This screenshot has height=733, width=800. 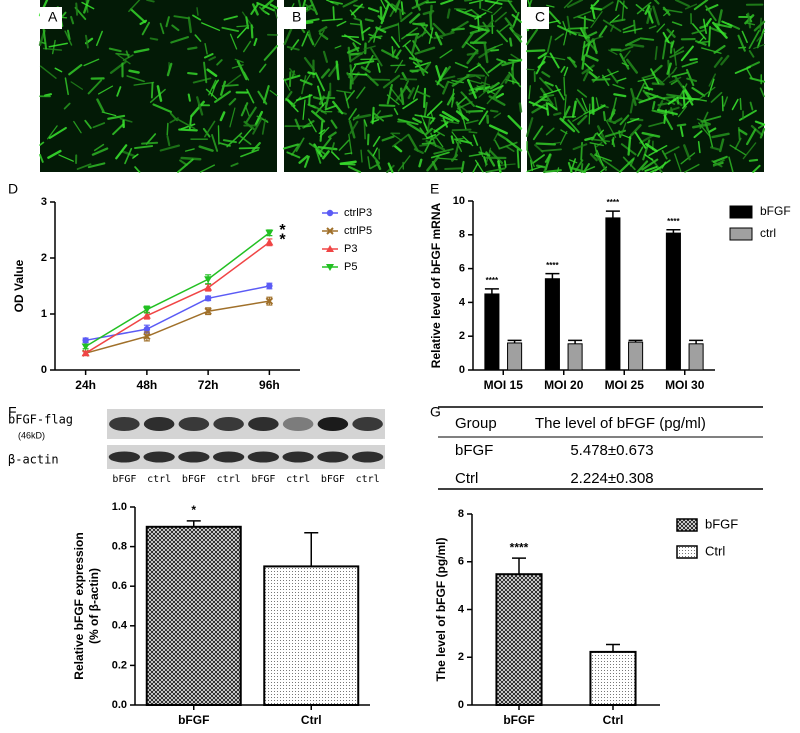 What do you see at coordinates (120, 626) in the screenshot?
I see `y-tick-label: 0.4` at bounding box center [120, 626].